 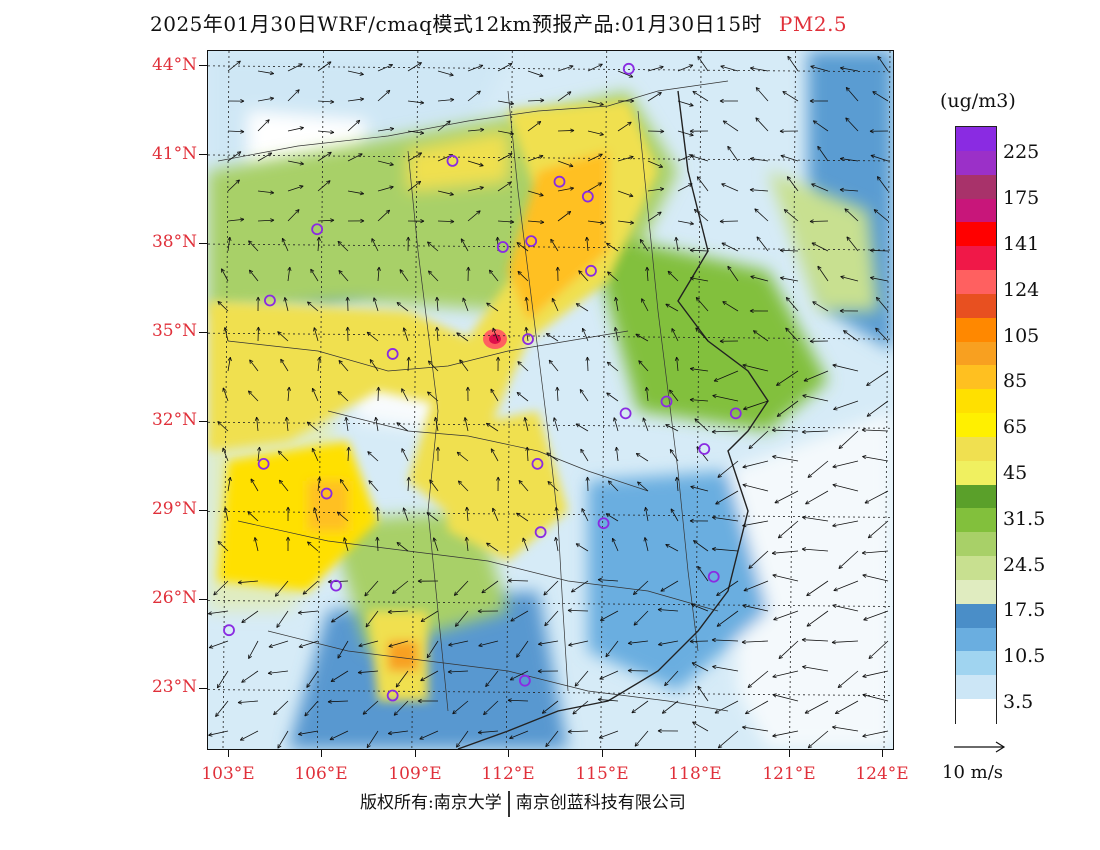 I want to click on colorbar-label: 105, so click(x=1021, y=336).